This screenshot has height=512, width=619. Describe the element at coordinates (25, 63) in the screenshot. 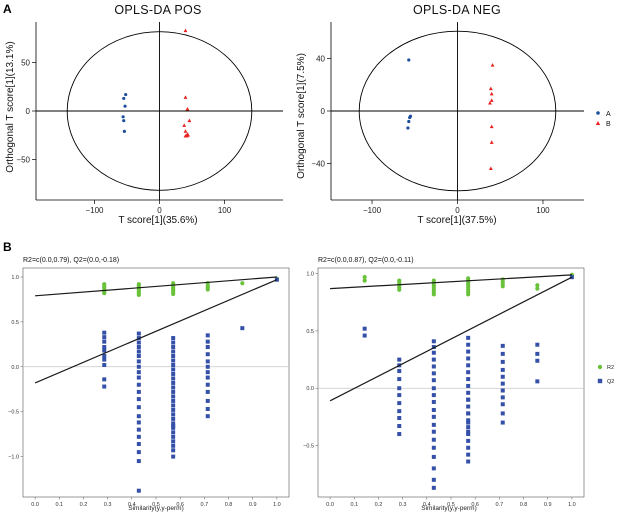

I see `y-tick-label: 50` at that location.